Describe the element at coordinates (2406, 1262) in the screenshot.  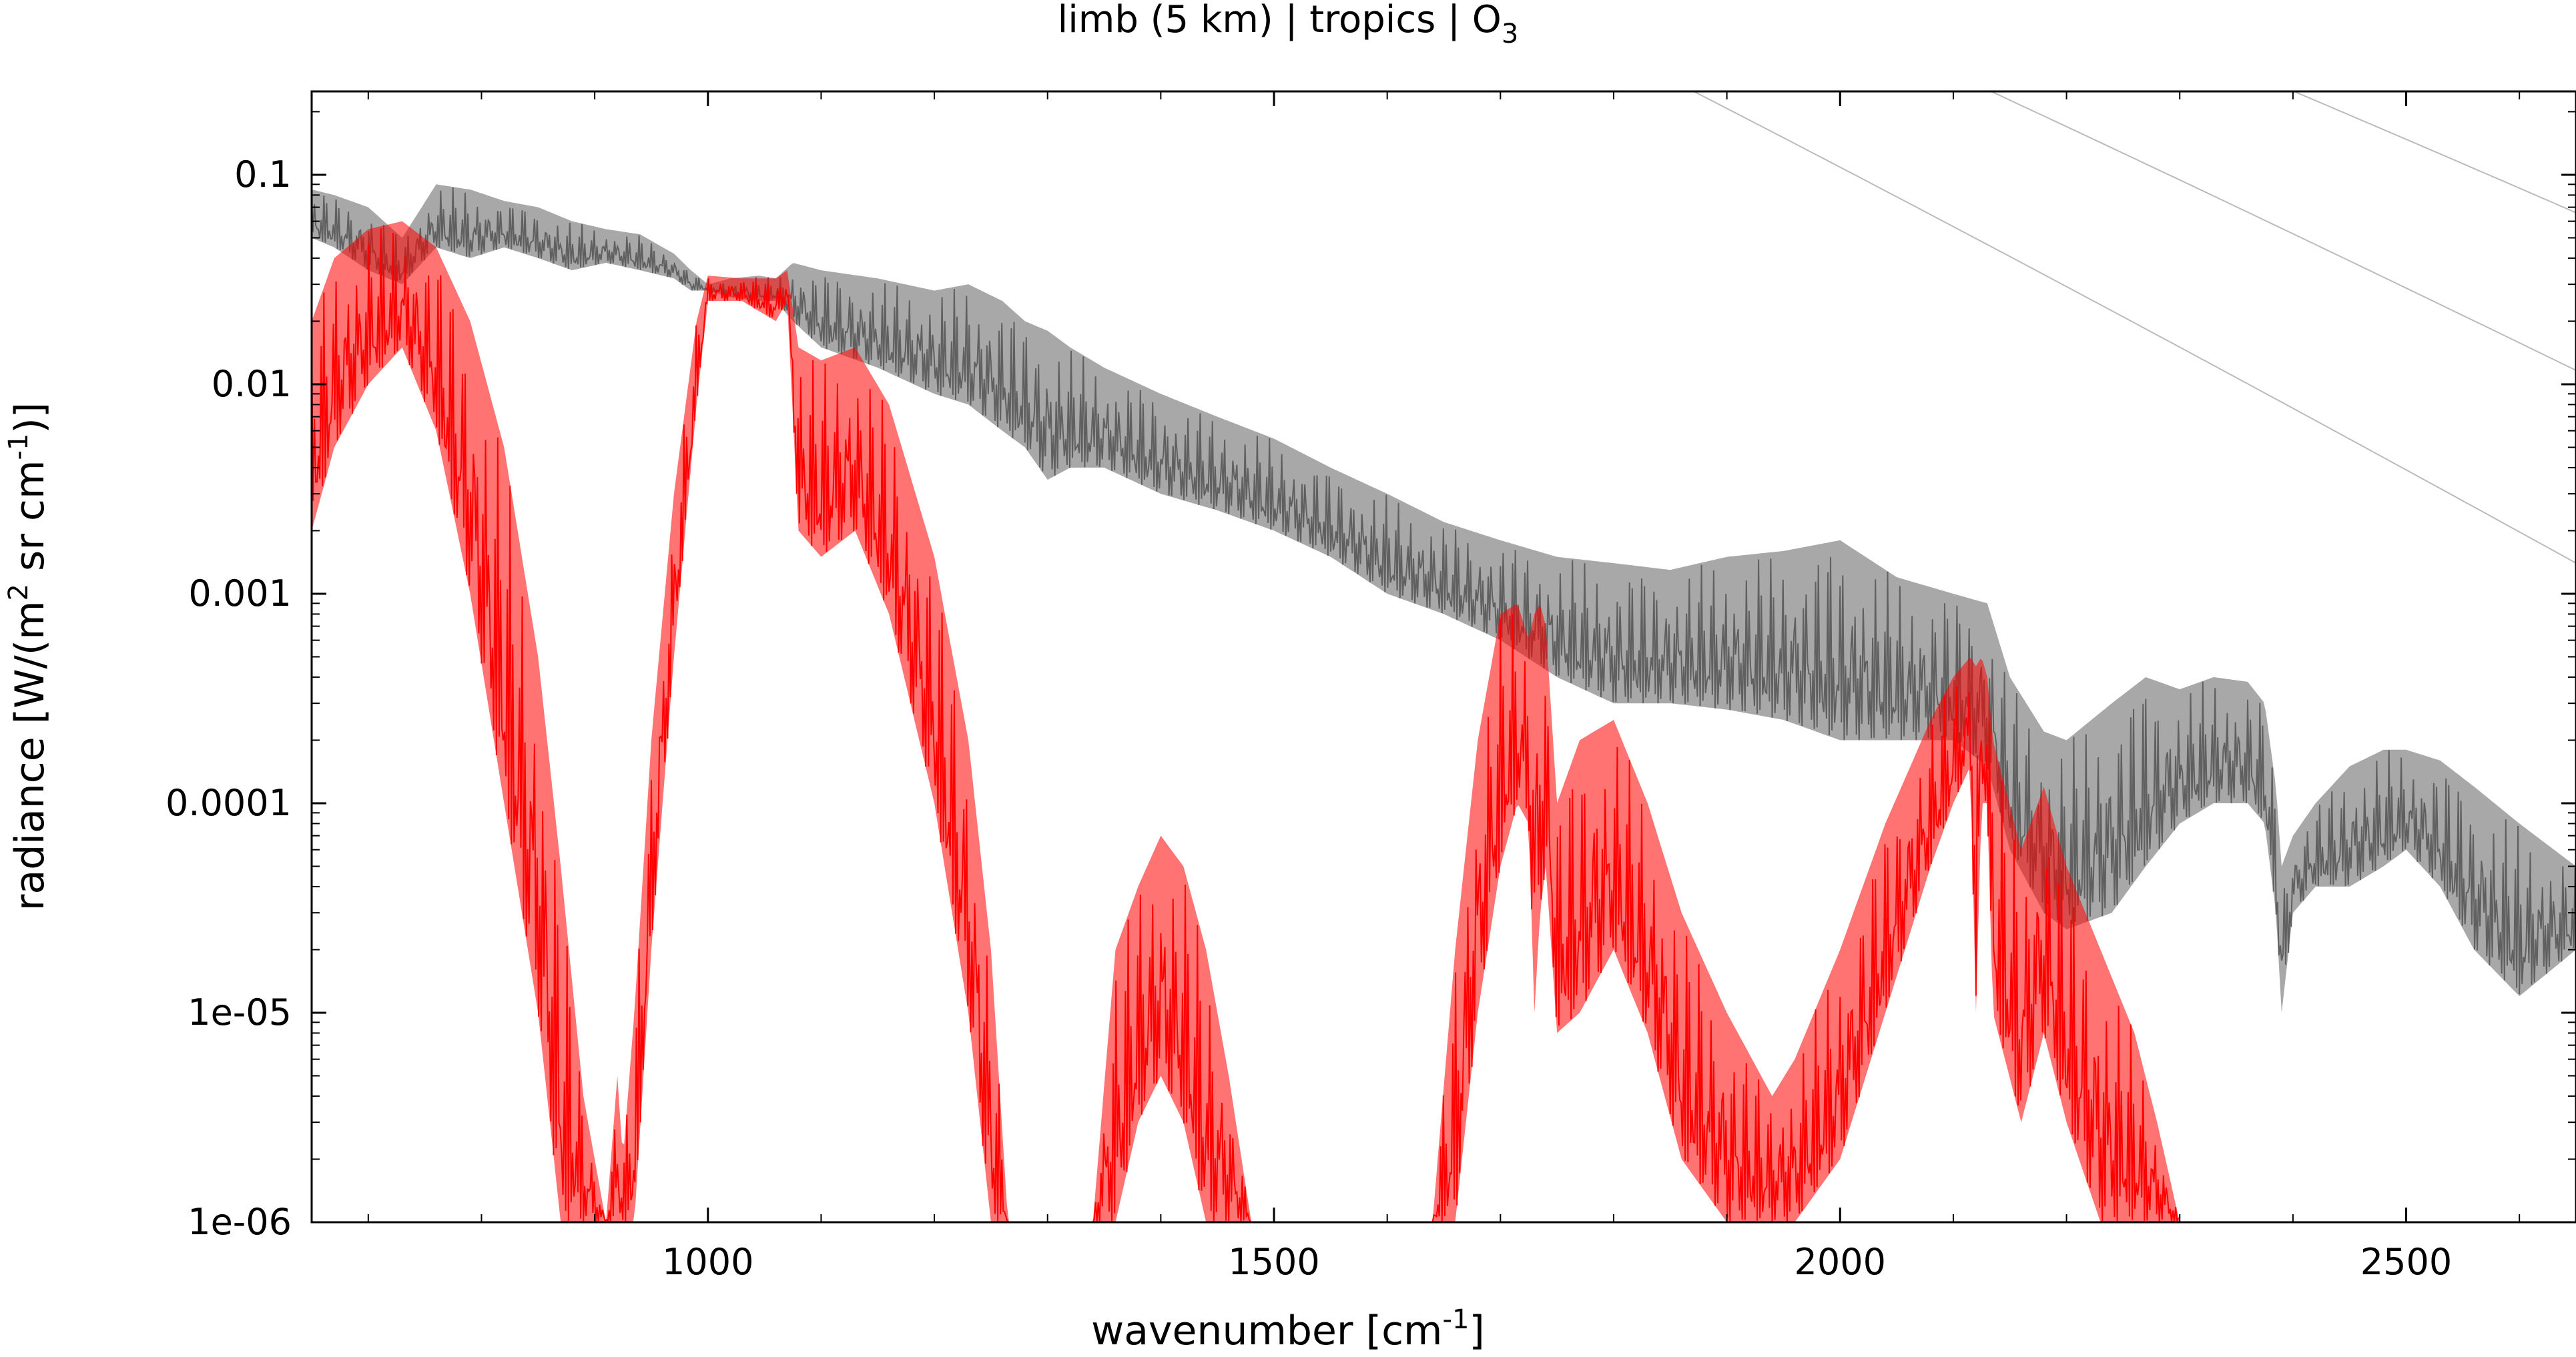
I see `x-tick-label: 2500` at that location.